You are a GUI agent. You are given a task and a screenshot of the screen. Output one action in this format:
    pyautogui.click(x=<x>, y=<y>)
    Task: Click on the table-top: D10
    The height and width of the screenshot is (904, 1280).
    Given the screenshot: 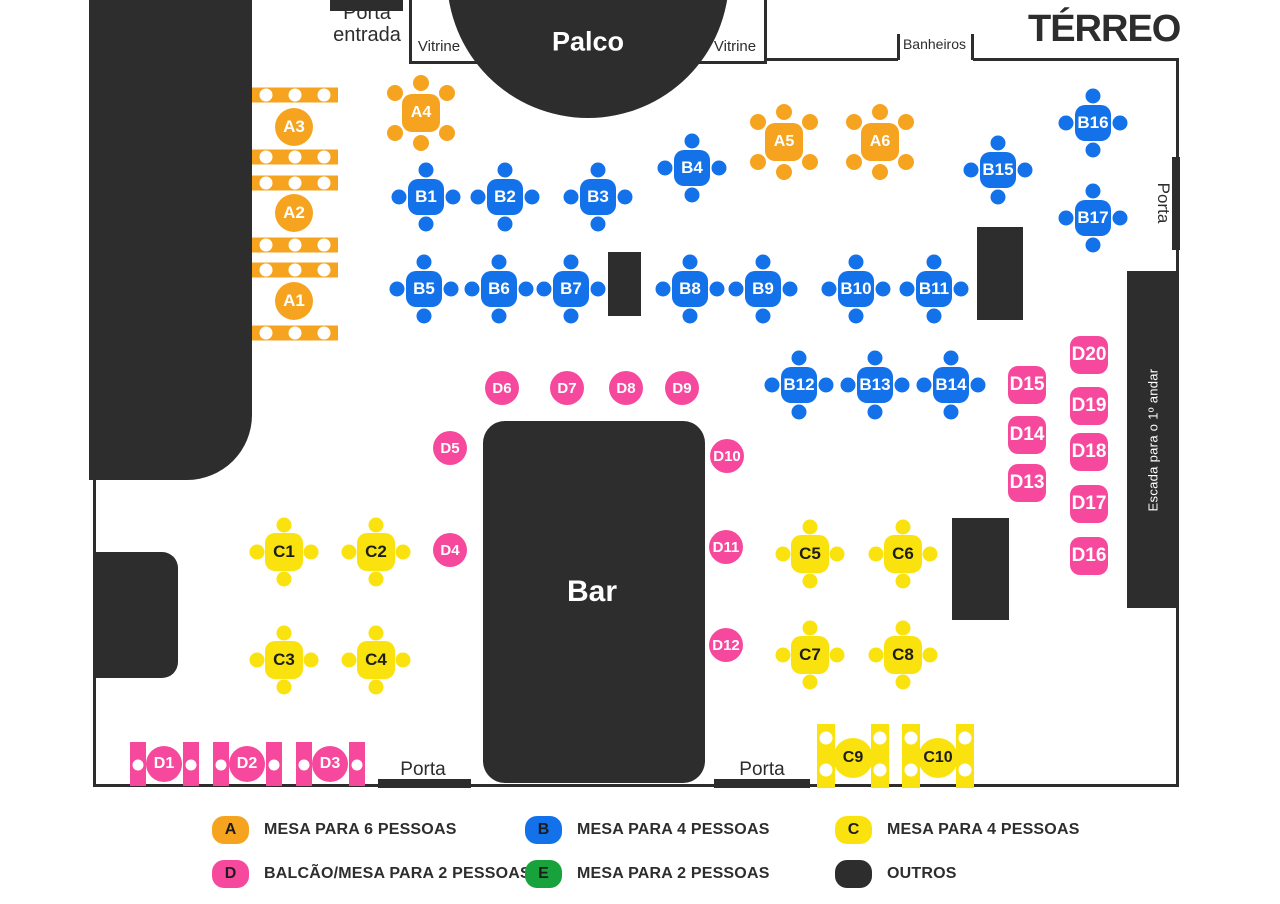 What is the action you would take?
    pyautogui.click(x=727, y=456)
    